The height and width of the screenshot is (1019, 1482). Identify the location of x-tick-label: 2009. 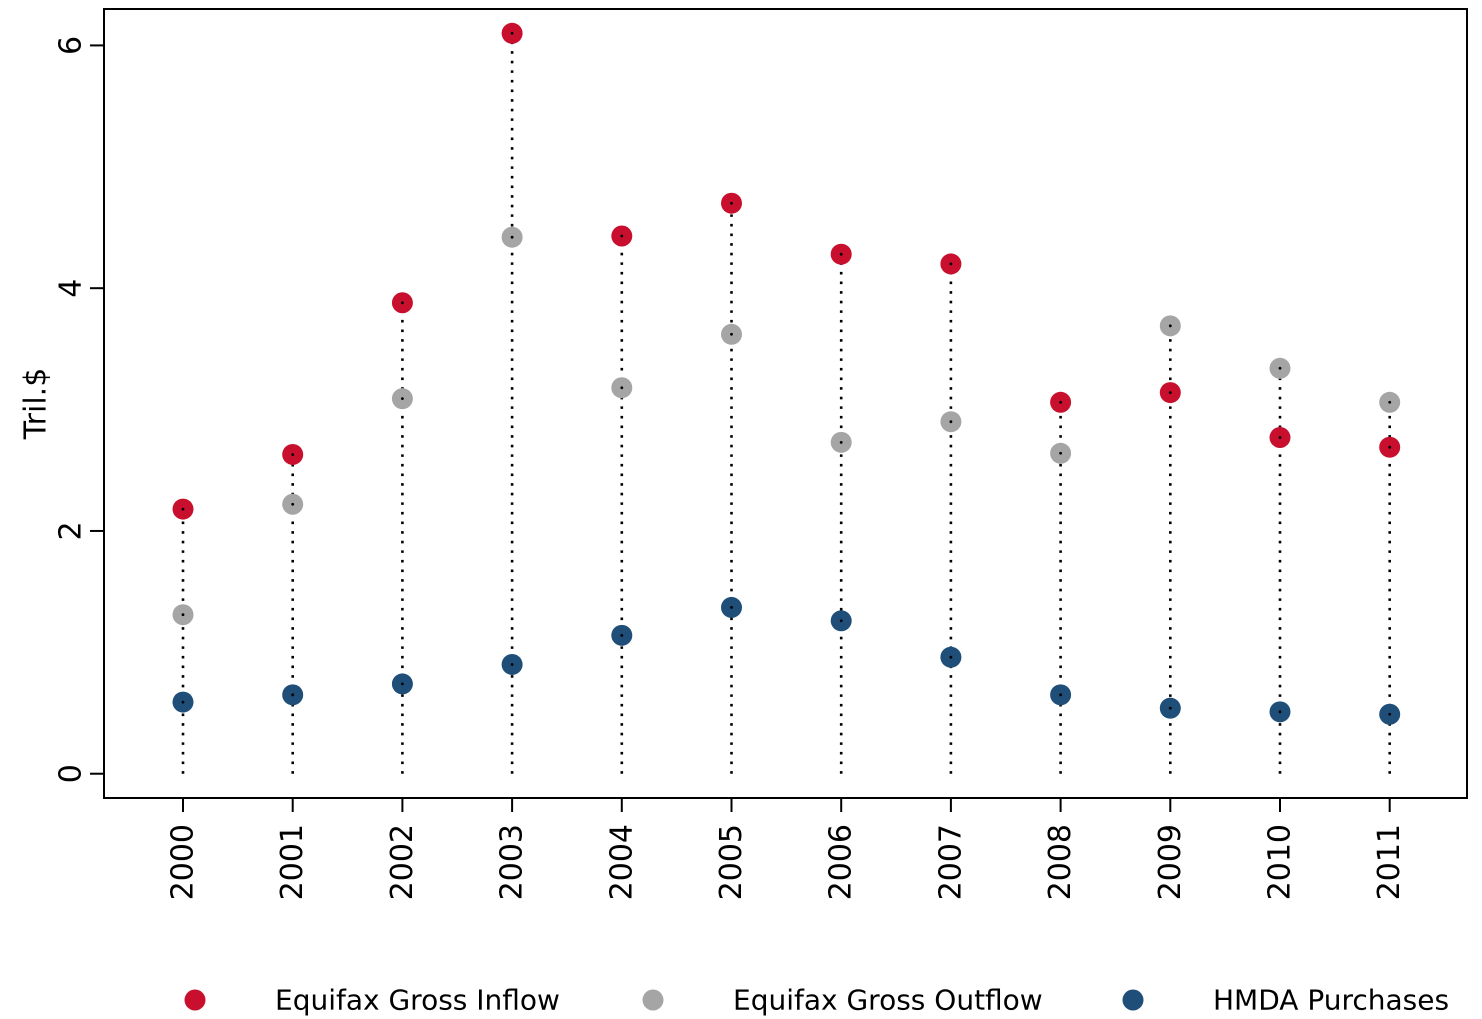
(1170, 862).